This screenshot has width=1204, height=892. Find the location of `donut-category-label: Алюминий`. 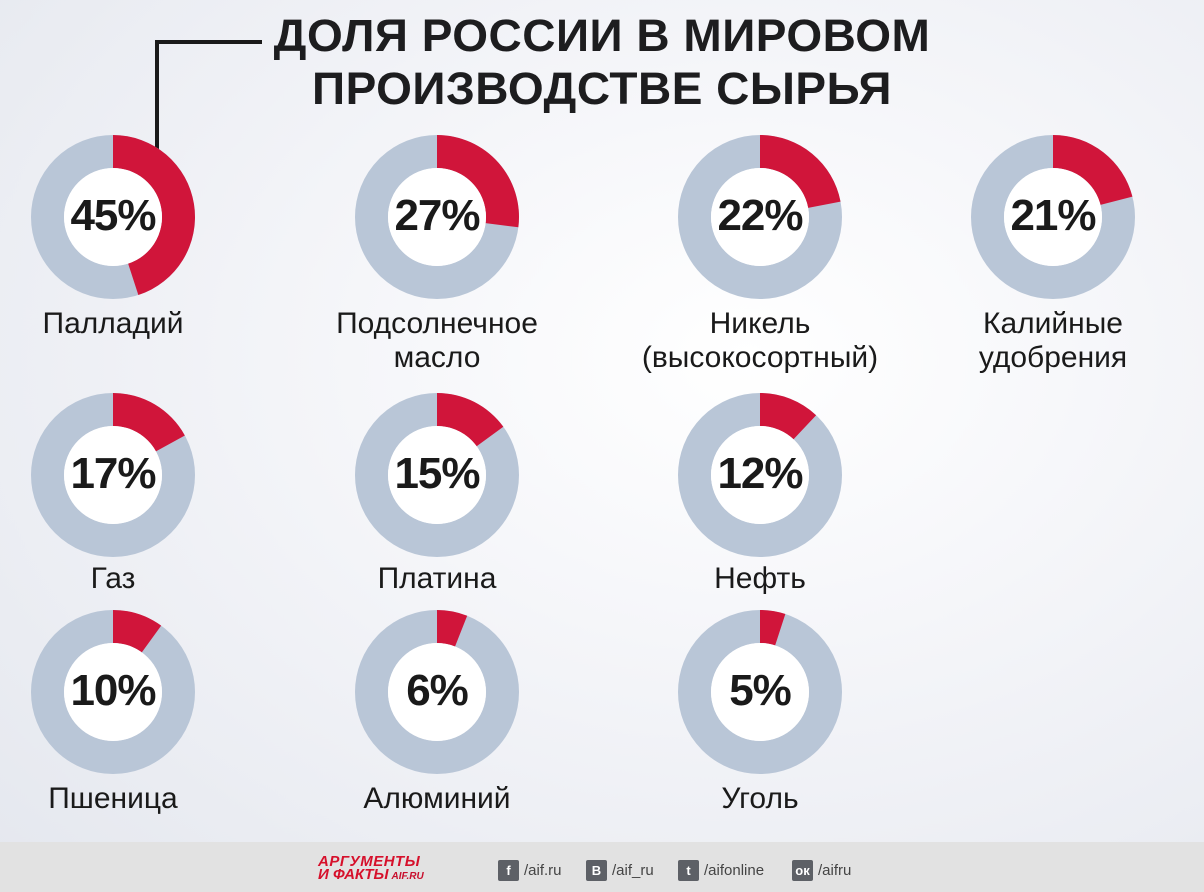

donut-category-label: Алюминий is located at coordinates (437, 799).